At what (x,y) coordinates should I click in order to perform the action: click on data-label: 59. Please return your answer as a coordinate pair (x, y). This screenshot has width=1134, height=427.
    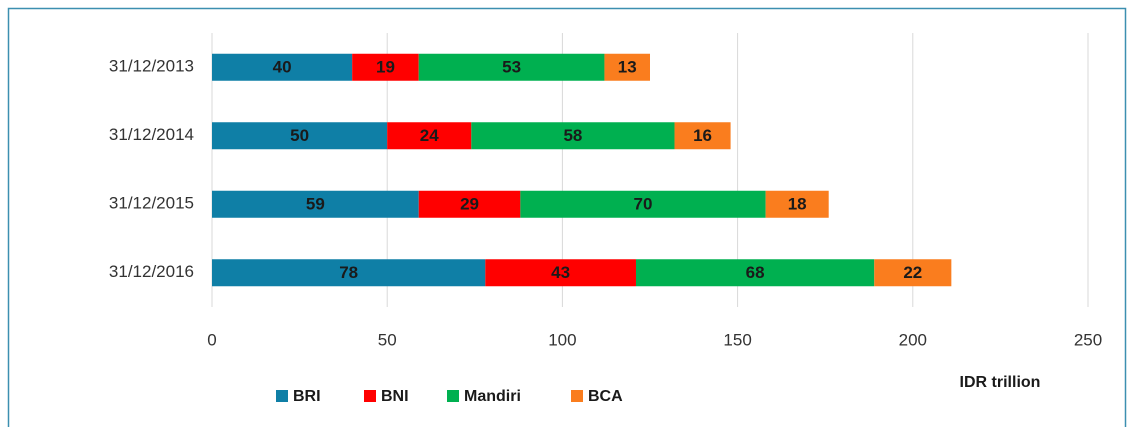
    Looking at the image, I should click on (315, 204).